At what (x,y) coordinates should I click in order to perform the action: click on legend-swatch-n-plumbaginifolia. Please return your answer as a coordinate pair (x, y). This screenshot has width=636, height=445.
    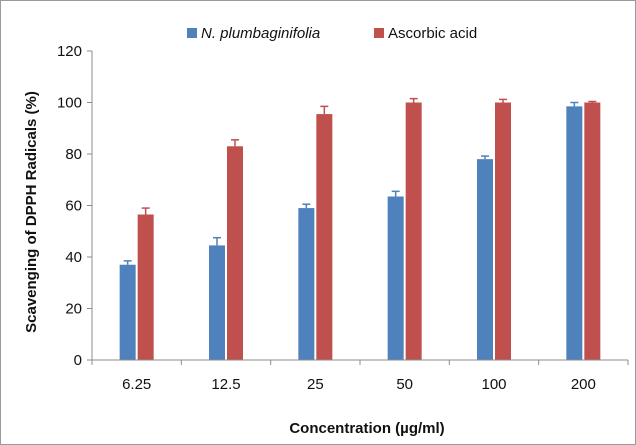
    Looking at the image, I should click on (192, 33).